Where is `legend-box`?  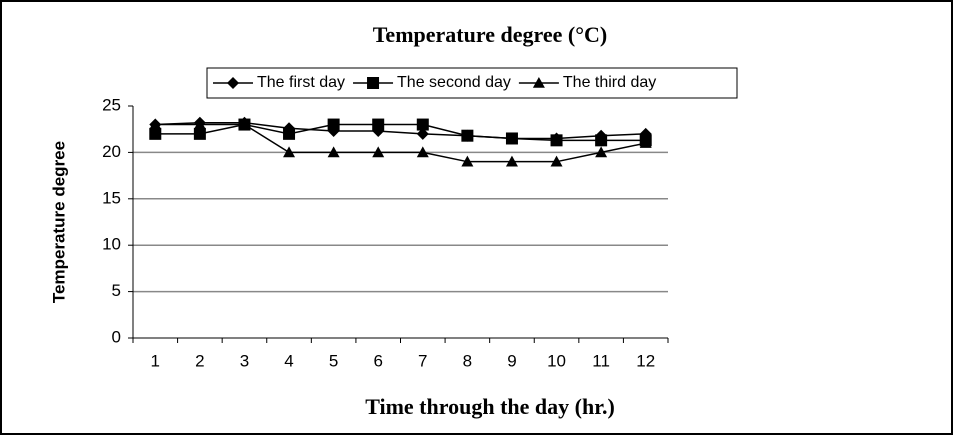
legend-box is located at coordinates (472, 83).